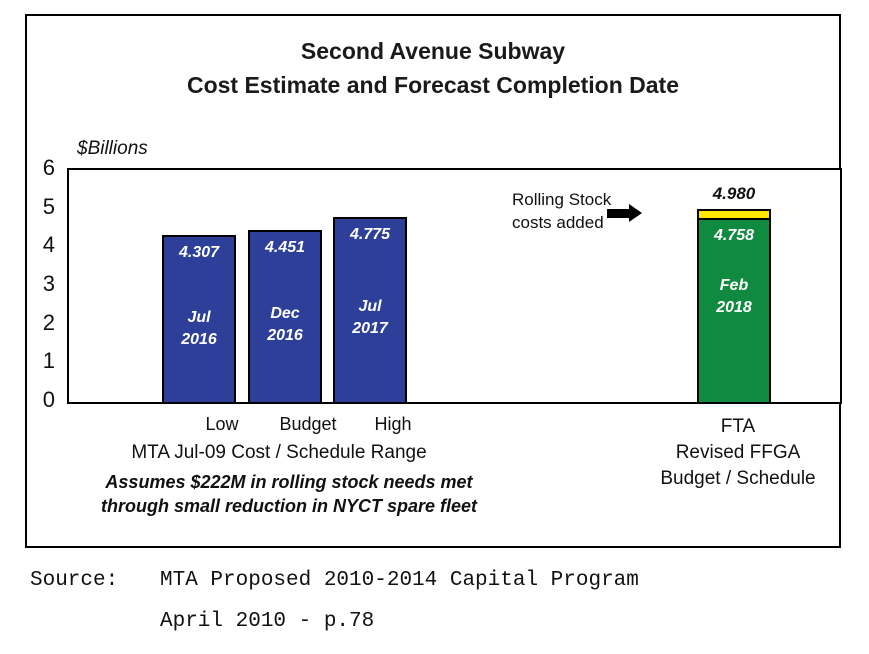  What do you see at coordinates (562, 199) in the screenshot?
I see `annotation-line: Rolling Stock` at bounding box center [562, 199].